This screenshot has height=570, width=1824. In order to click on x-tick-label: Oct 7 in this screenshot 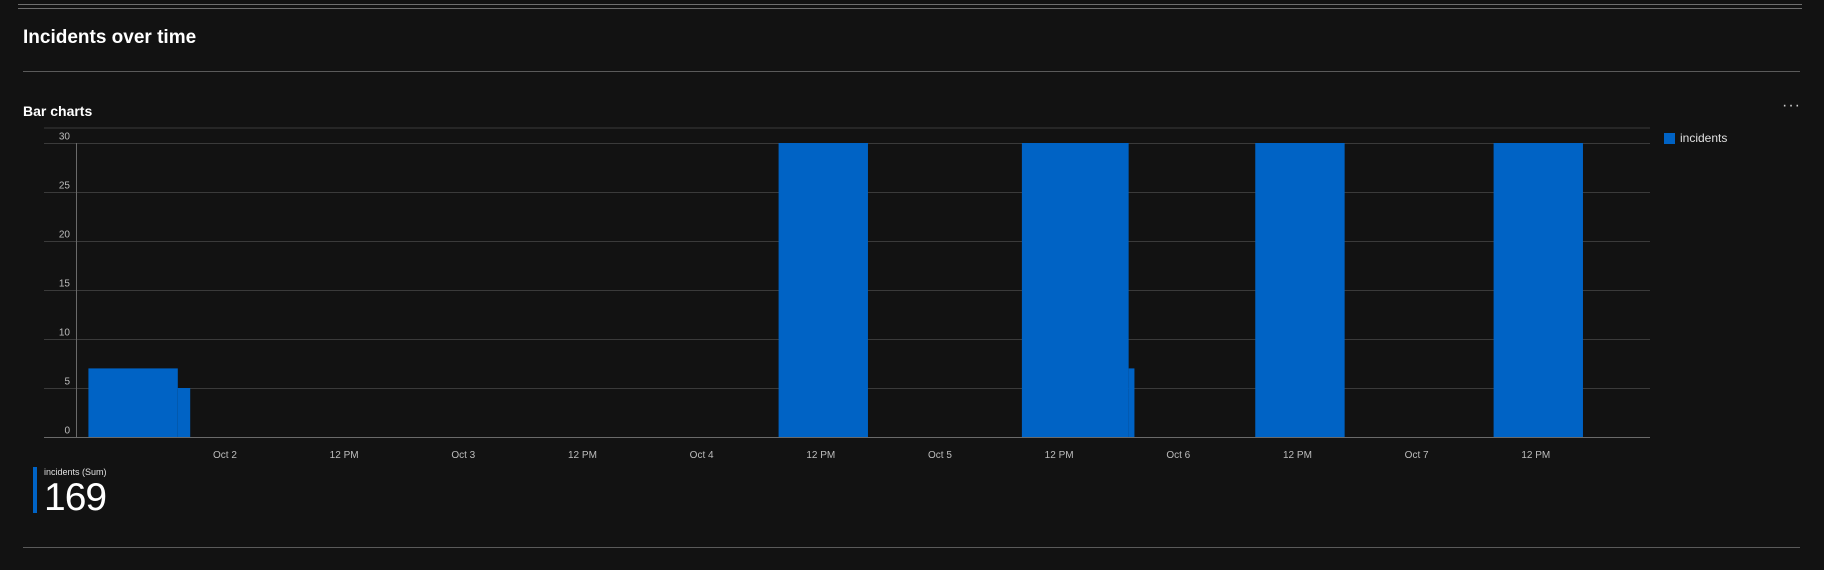, I will do `click(1417, 455)`.